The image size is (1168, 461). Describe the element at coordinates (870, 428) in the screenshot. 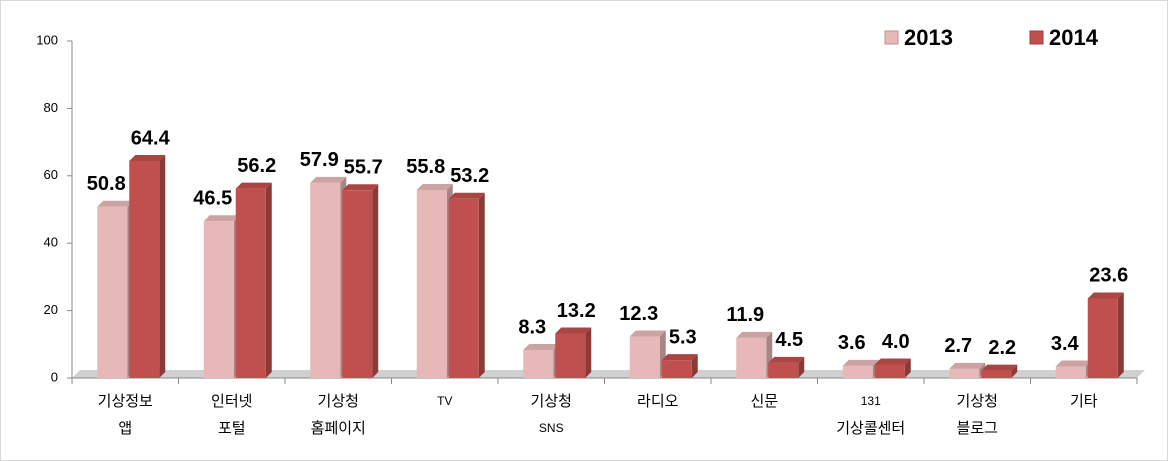

I see `x-tick-label: 기상콜센터` at that location.